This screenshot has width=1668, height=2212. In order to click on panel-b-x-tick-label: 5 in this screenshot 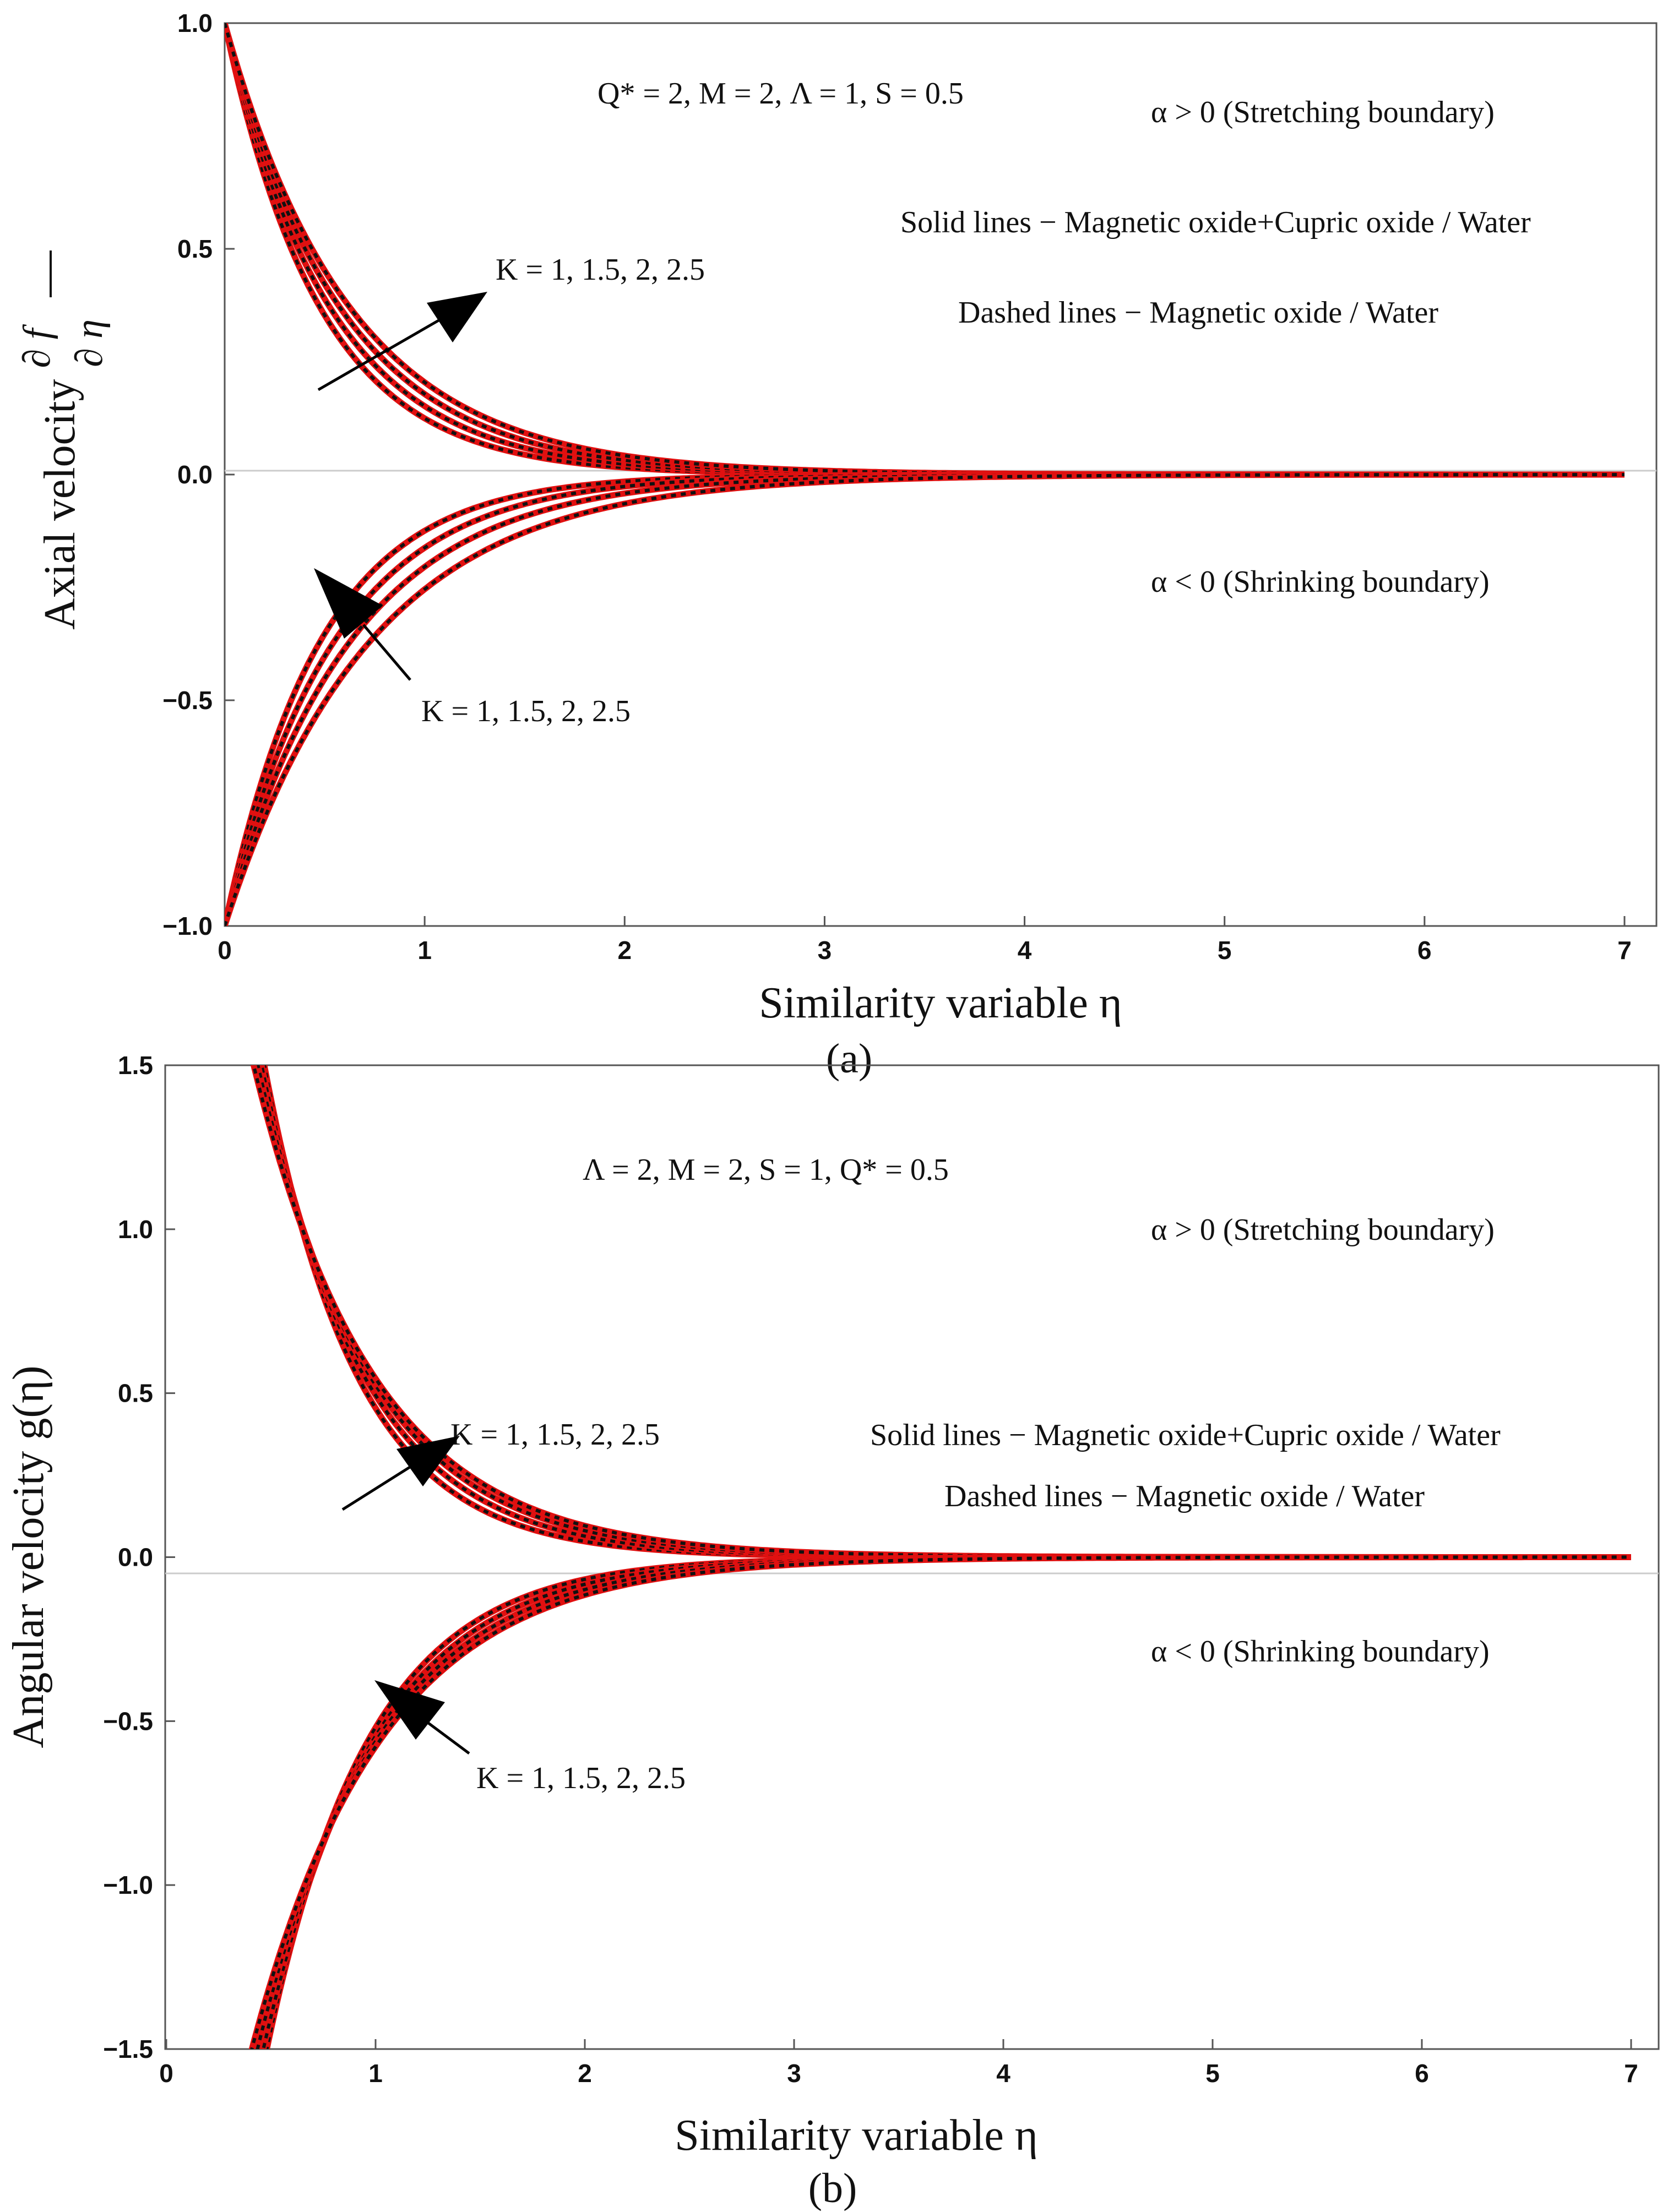, I will do `click(1212, 2073)`.